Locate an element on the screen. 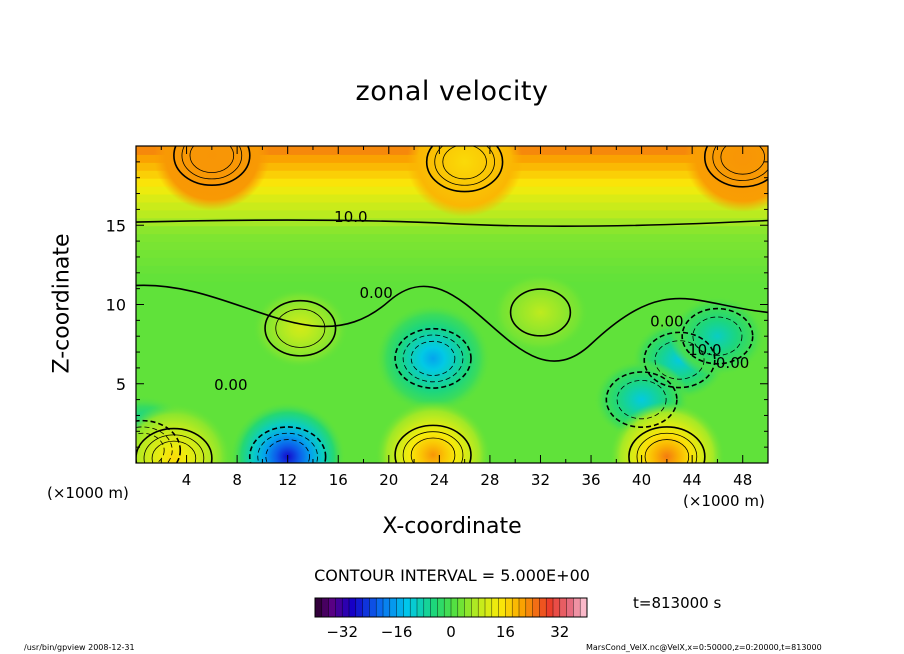 The image size is (904, 654). x-tick-label: 44 is located at coordinates (692, 480).